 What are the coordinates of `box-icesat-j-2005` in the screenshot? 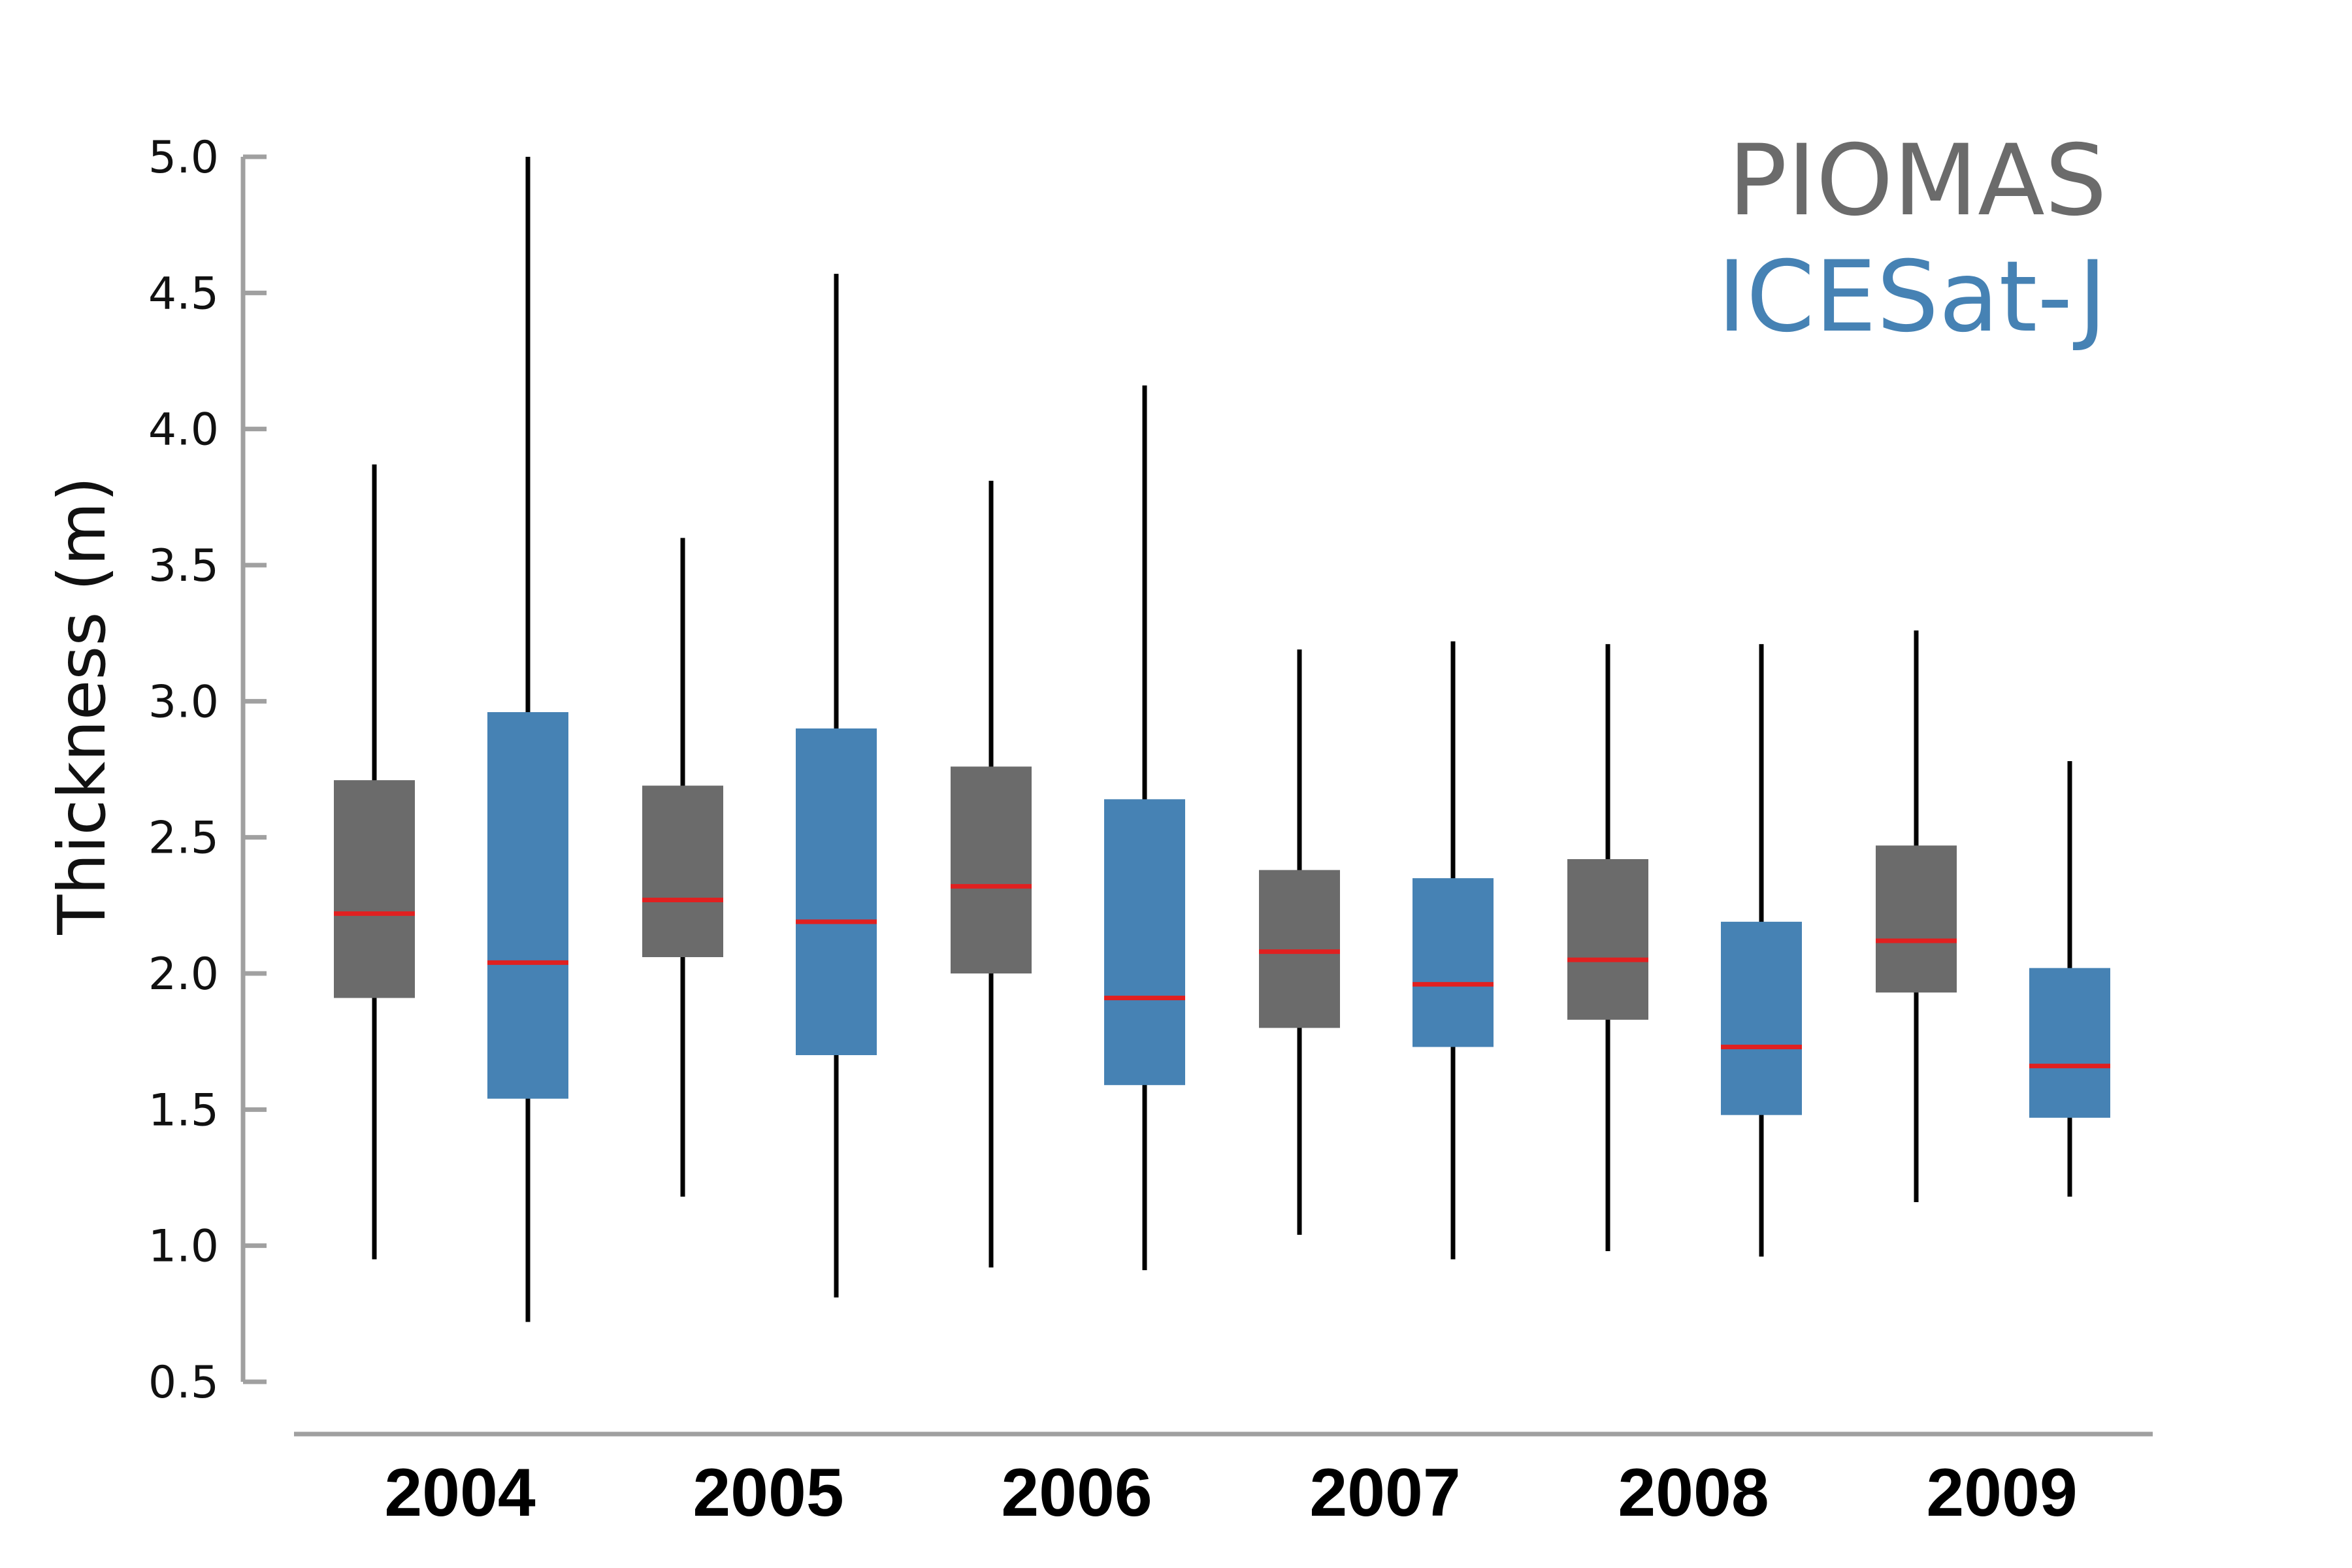 It's located at (836, 786).